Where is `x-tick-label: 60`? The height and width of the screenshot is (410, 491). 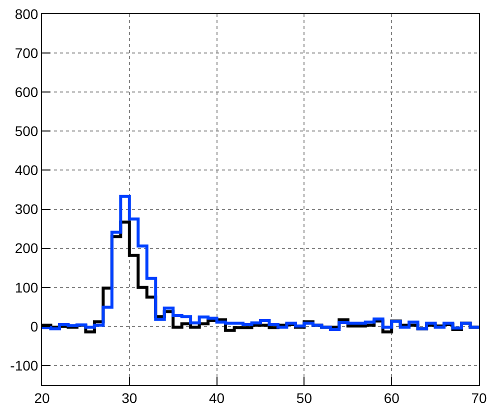
x-tick-label: 60 is located at coordinates (392, 398).